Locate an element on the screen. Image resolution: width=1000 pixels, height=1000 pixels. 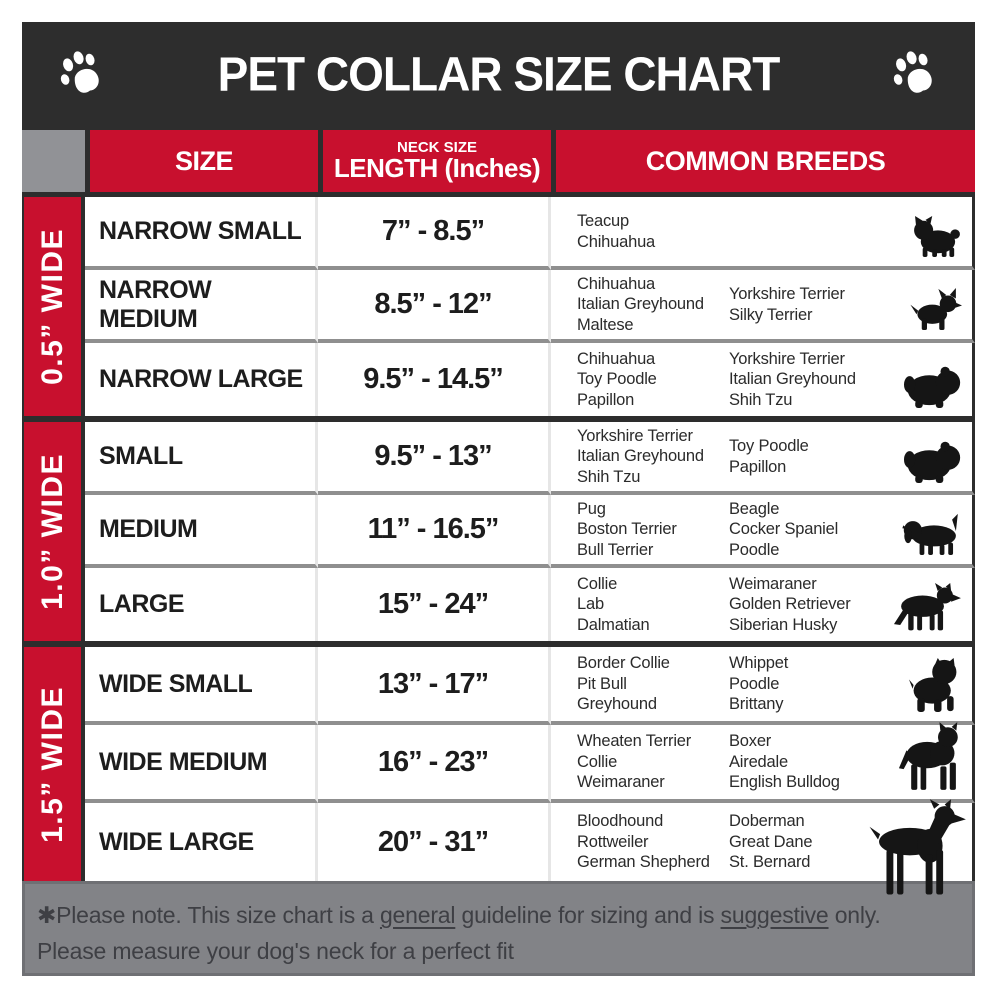
width-label-1-0: 1.0” WIDE is located at coordinates (53, 531).